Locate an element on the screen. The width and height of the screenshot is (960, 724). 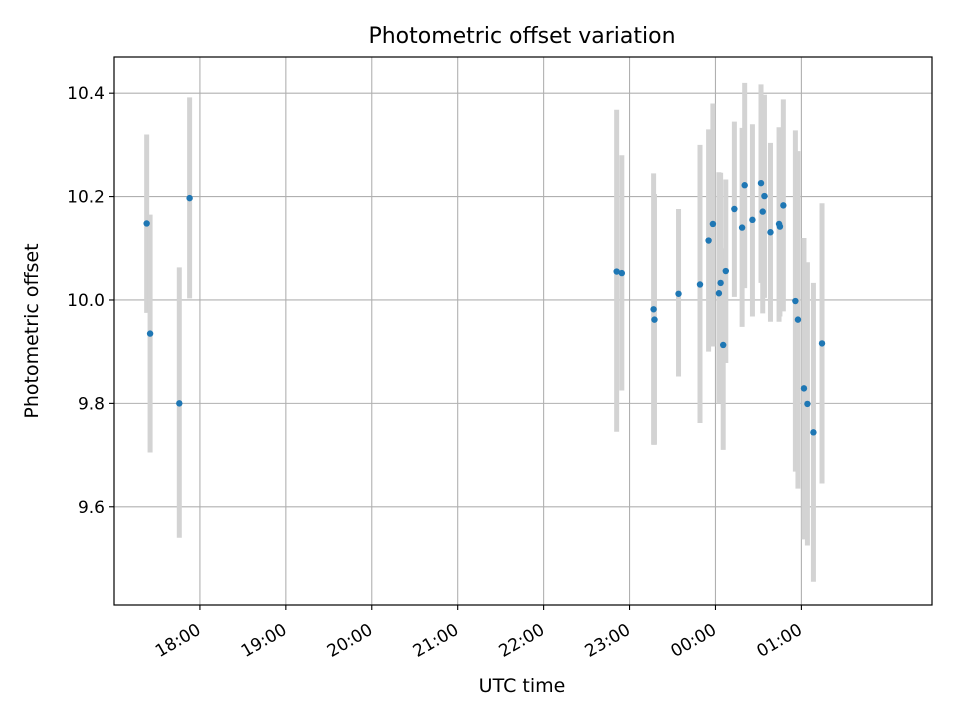
y-axis-label: Photometric offset is located at coordinates (32, 330).